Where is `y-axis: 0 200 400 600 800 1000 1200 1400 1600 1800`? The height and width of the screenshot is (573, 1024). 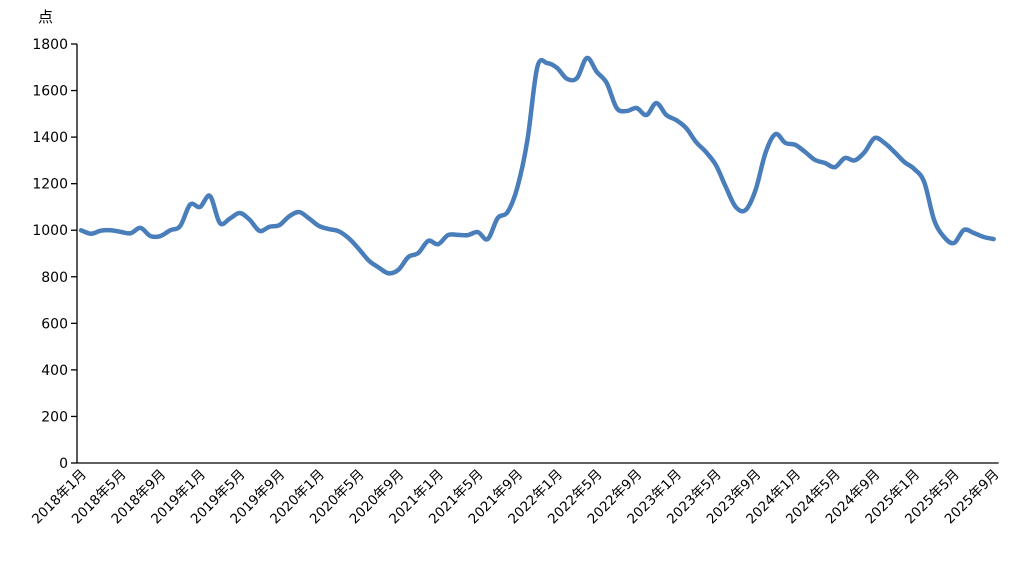
y-axis: 0 200 400 600 800 1000 1200 1400 1600 1800 is located at coordinates (55, 254).